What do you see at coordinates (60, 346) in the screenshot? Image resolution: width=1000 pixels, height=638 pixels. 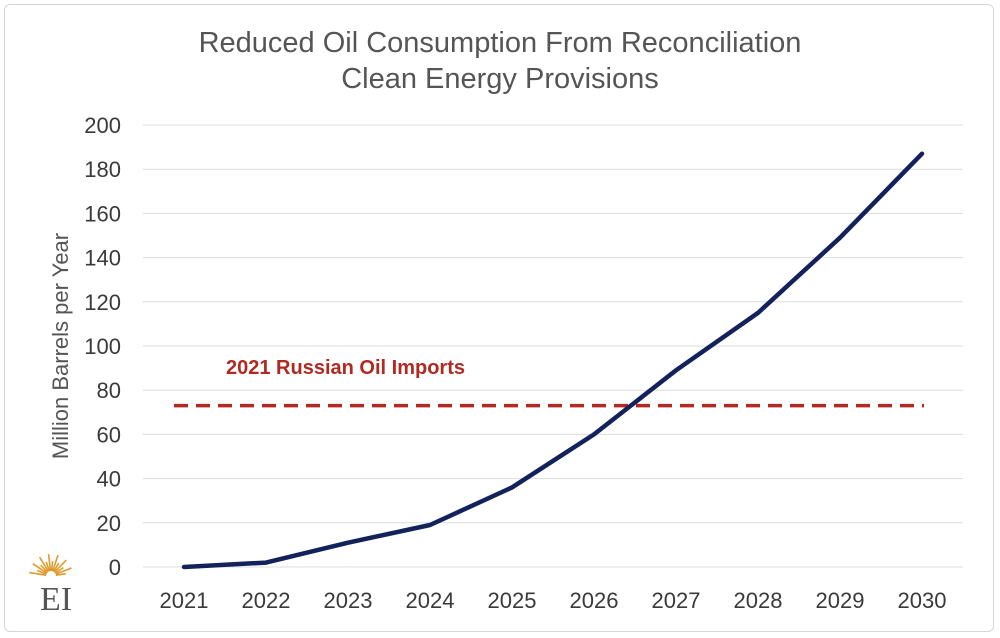 I see `y-axis-label: Million Barrels per Year` at bounding box center [60, 346].